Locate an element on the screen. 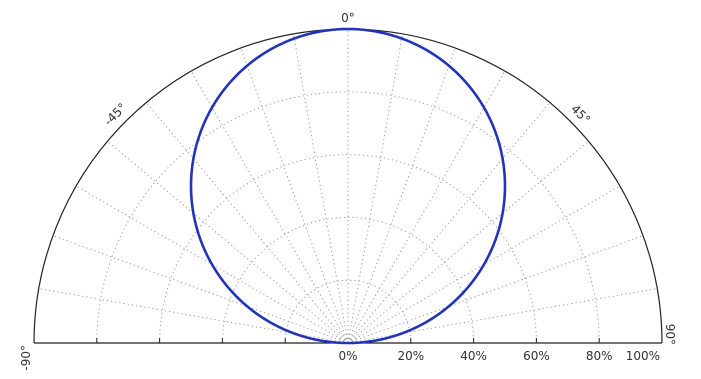  angle-tick-label-0: 0° is located at coordinates (348, 18).